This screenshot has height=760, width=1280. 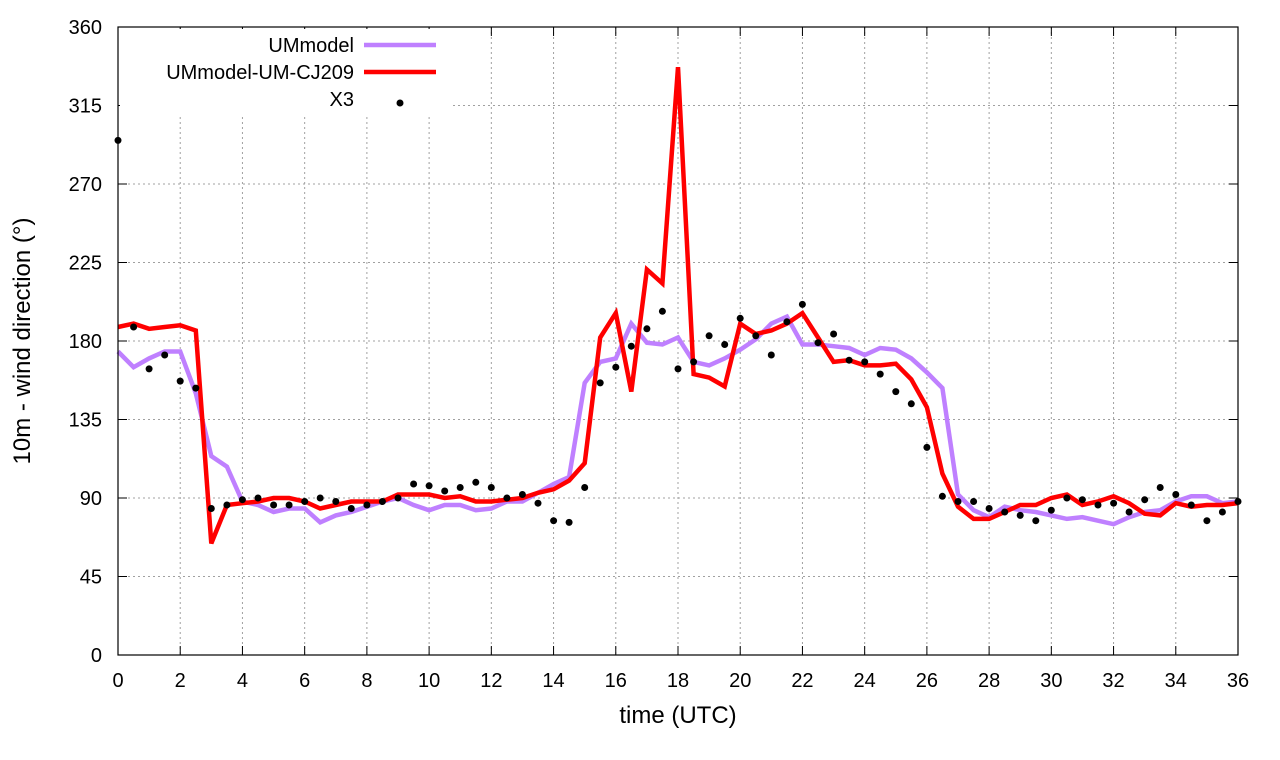 What do you see at coordinates (616, 681) in the screenshot?
I see `x-tick-label: 16` at bounding box center [616, 681].